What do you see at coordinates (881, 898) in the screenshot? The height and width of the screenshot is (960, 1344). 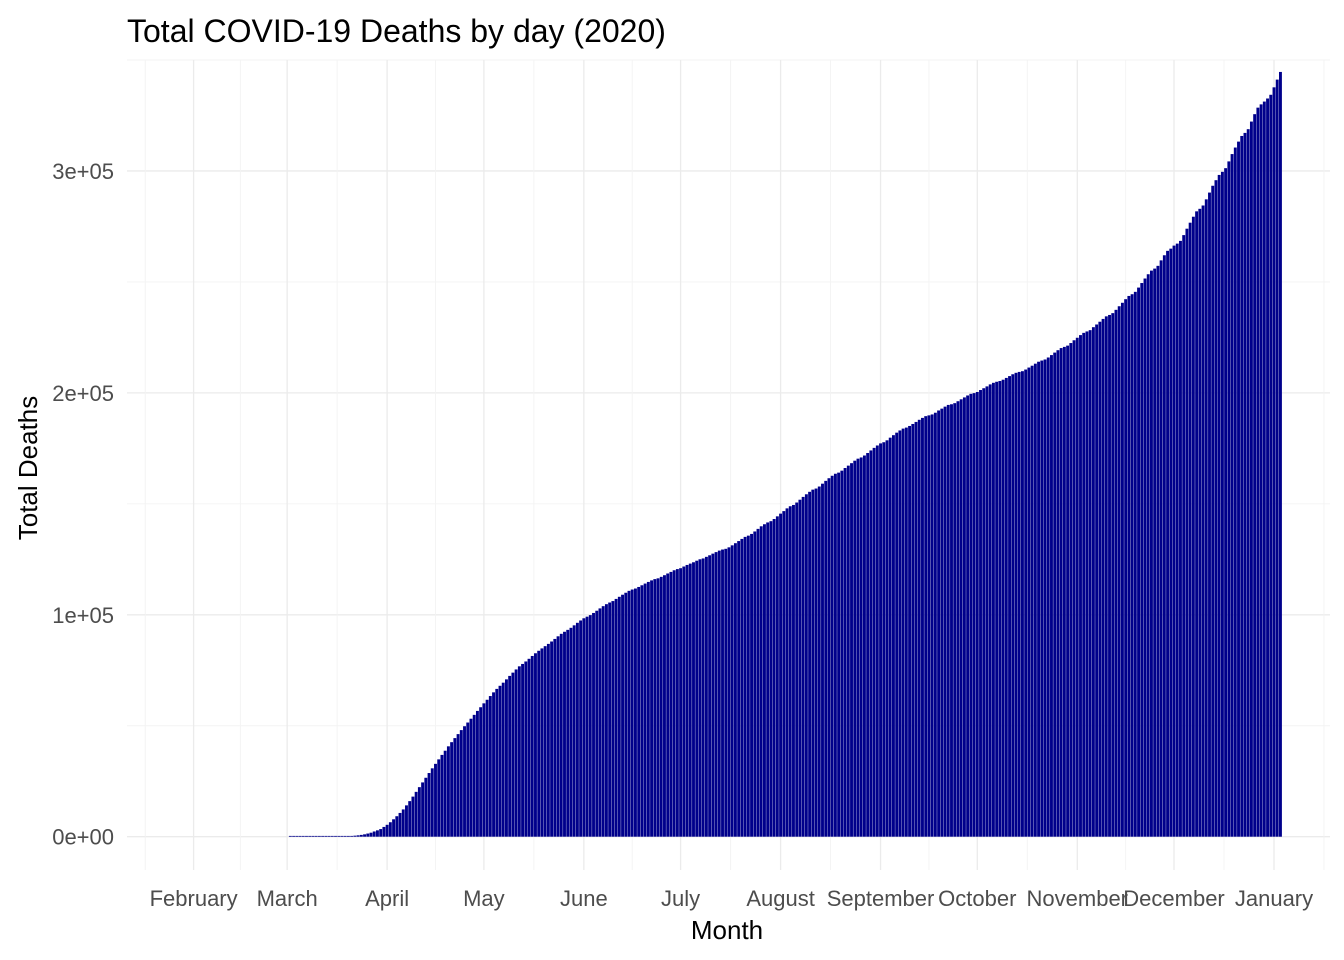 I see `x-tick-label: September` at bounding box center [881, 898].